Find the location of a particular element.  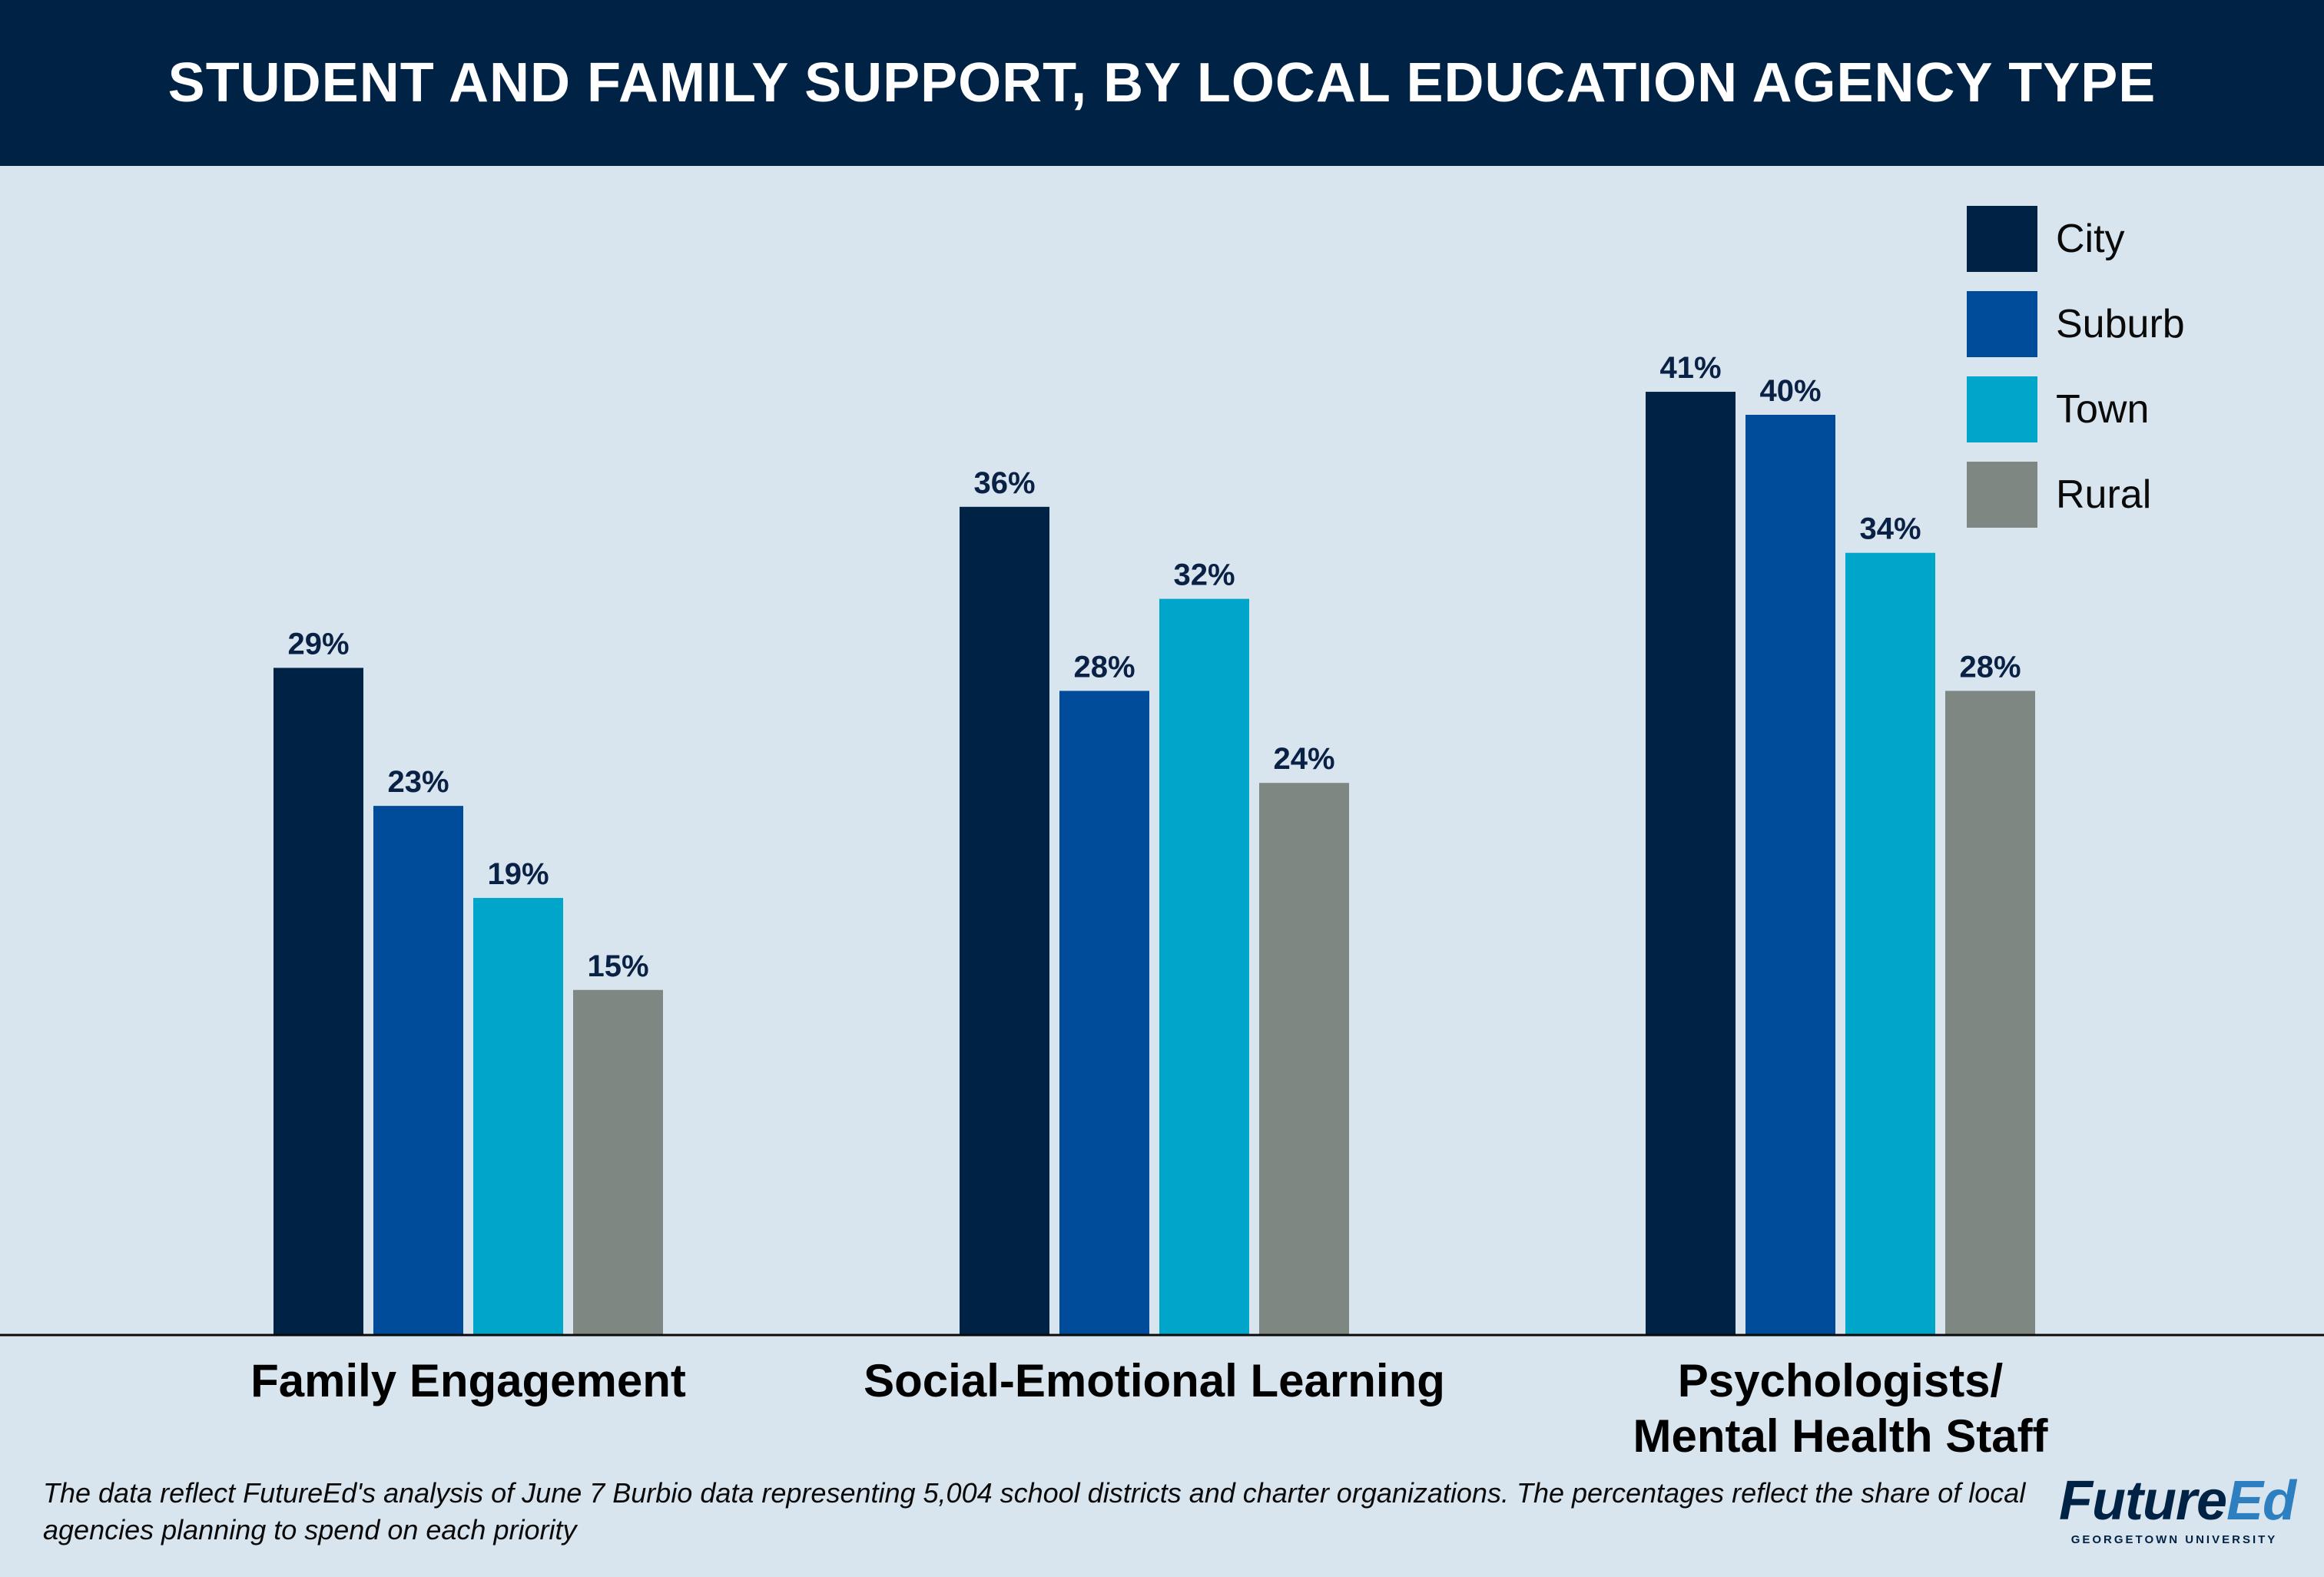

category-label: Social-Emotional Learning is located at coordinates (1154, 1380).